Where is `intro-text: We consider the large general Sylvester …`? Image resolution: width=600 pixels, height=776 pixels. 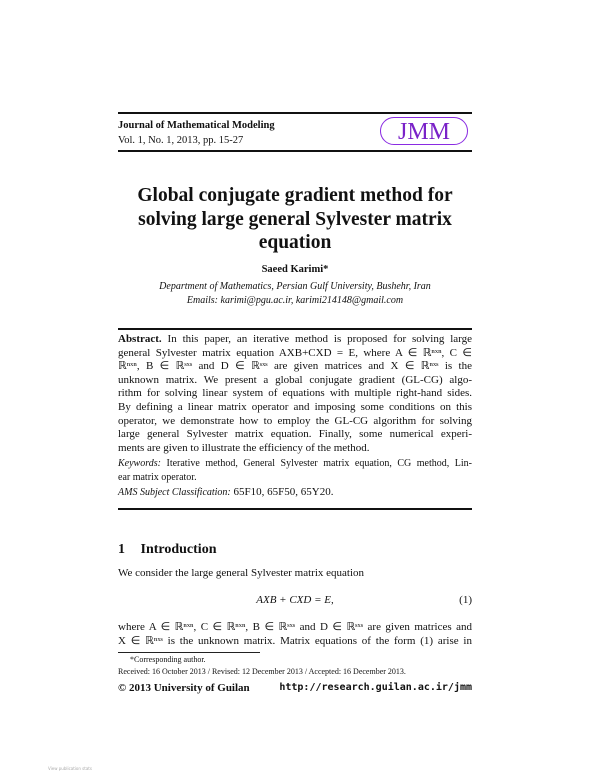 intro-text: We consider the large general Sylvester … is located at coordinates (241, 573).